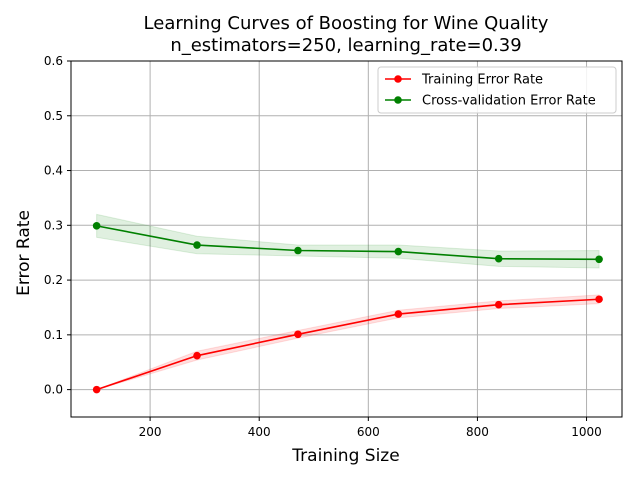 This screenshot has height=480, width=640. I want to click on y-tick-label: 0.5, so click(53, 116).